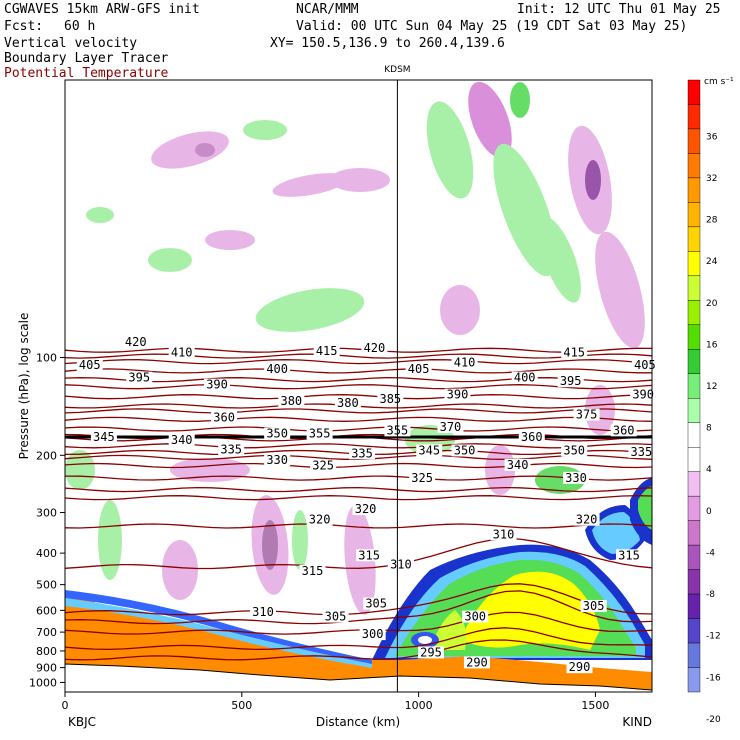  I want to click on theta-label: 420, so click(136, 342).